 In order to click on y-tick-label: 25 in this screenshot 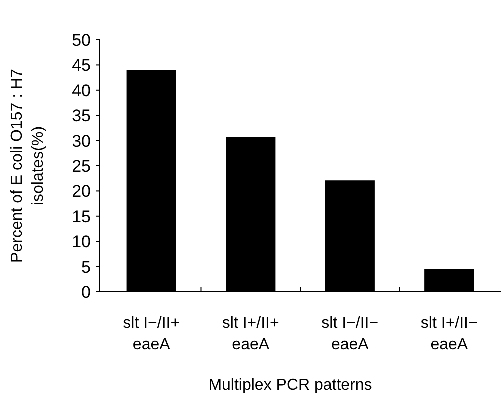, I will do `click(81, 166)`.